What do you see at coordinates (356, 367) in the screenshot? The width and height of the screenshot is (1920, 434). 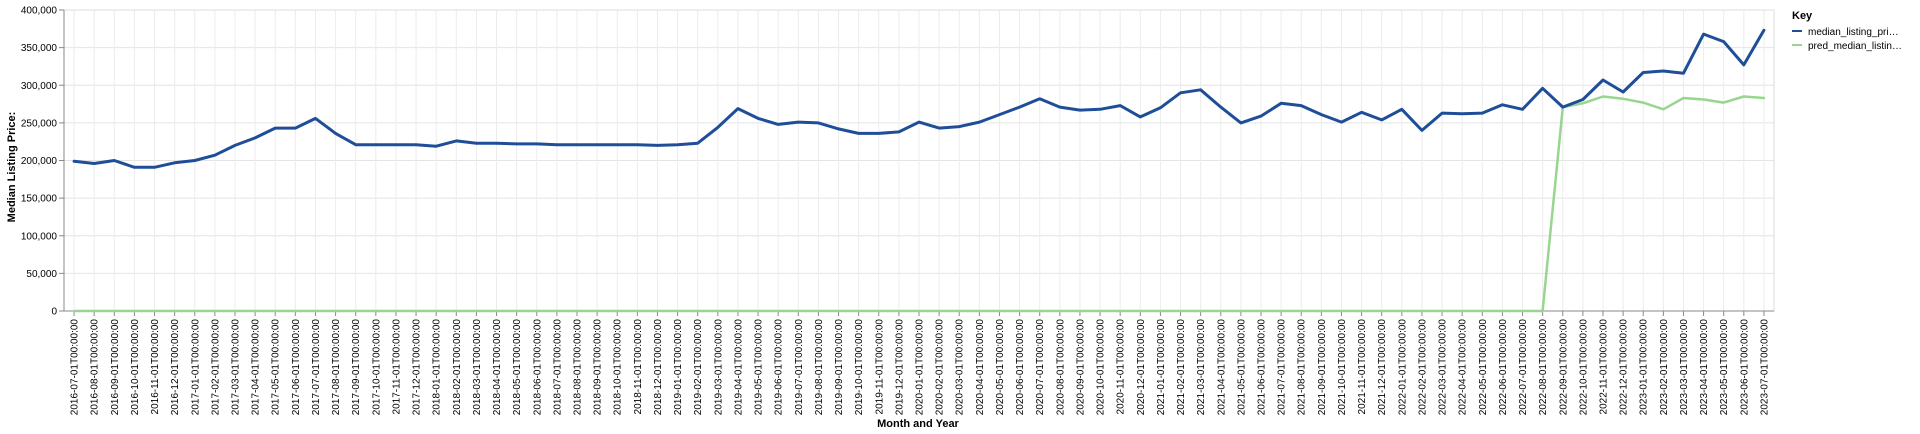 I see `x-tick-label: 2017-09-01T00:00:00` at bounding box center [356, 367].